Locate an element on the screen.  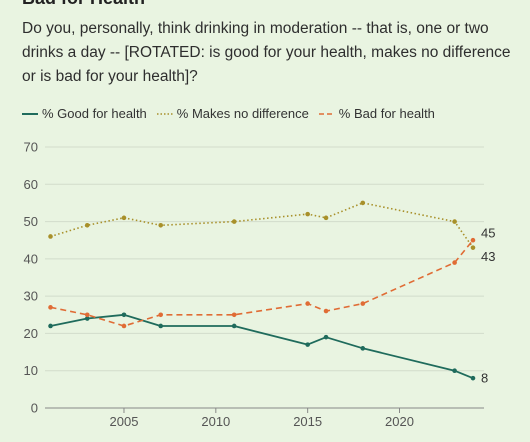
x-tick-label: 2010 is located at coordinates (215, 421).